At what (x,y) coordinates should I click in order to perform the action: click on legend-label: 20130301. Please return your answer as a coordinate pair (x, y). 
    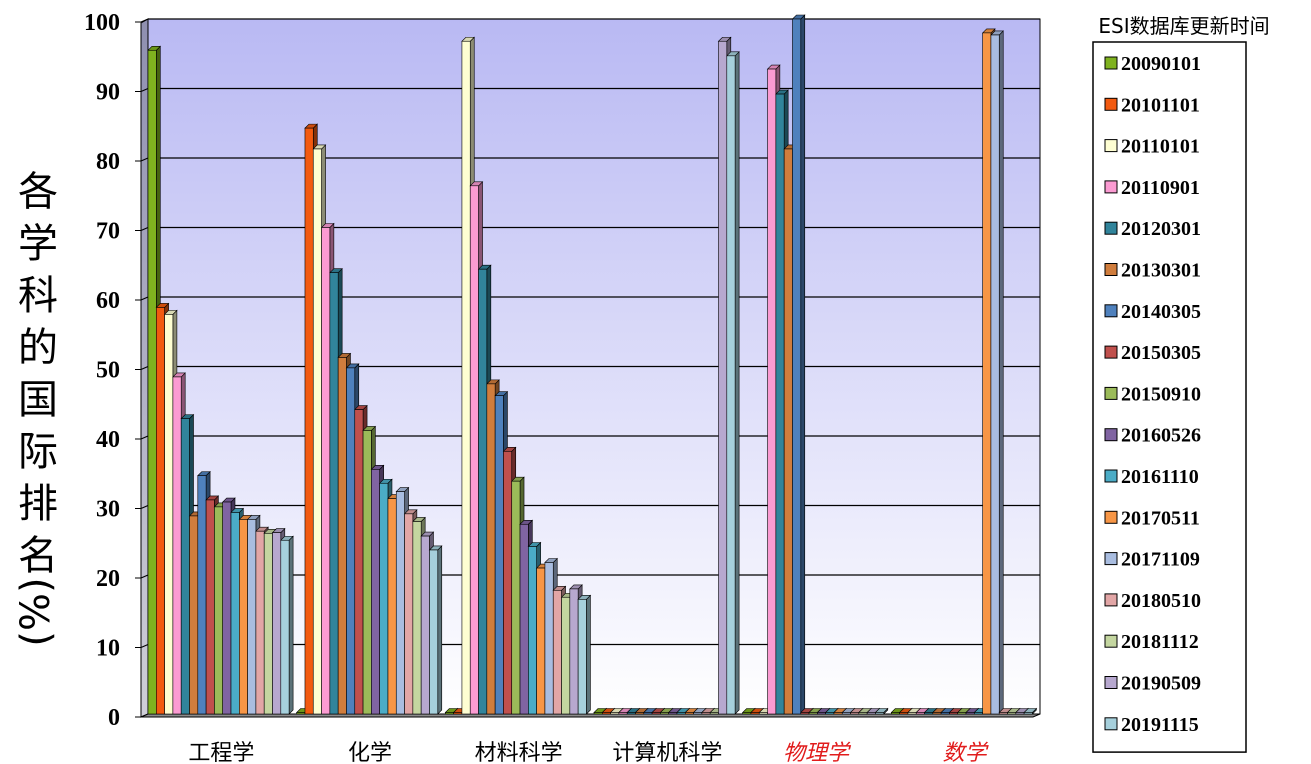
    Looking at the image, I should click on (1161, 271).